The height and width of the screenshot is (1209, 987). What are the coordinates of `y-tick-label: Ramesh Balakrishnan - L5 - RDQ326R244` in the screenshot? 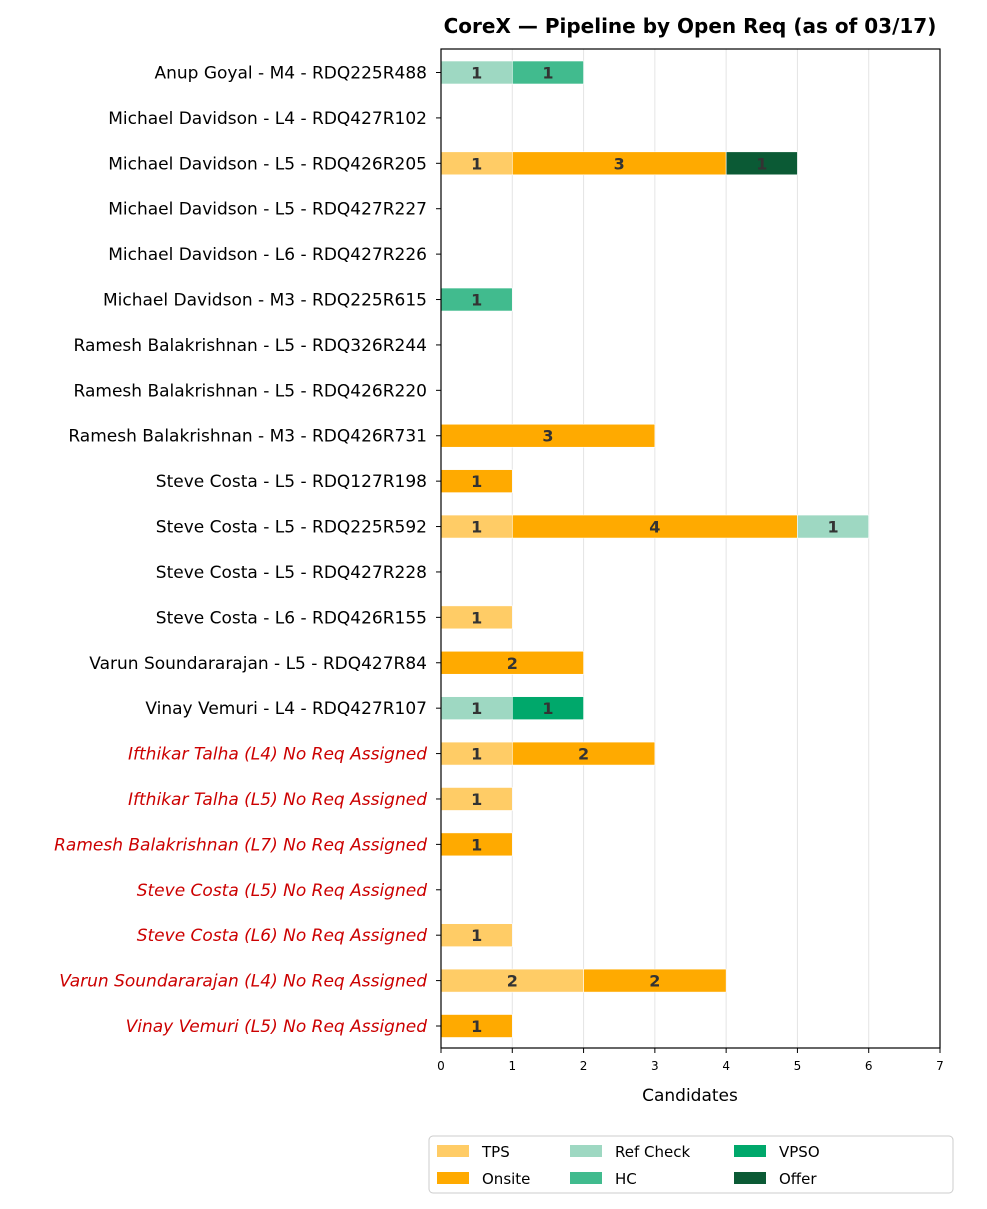 It's located at (250, 346).